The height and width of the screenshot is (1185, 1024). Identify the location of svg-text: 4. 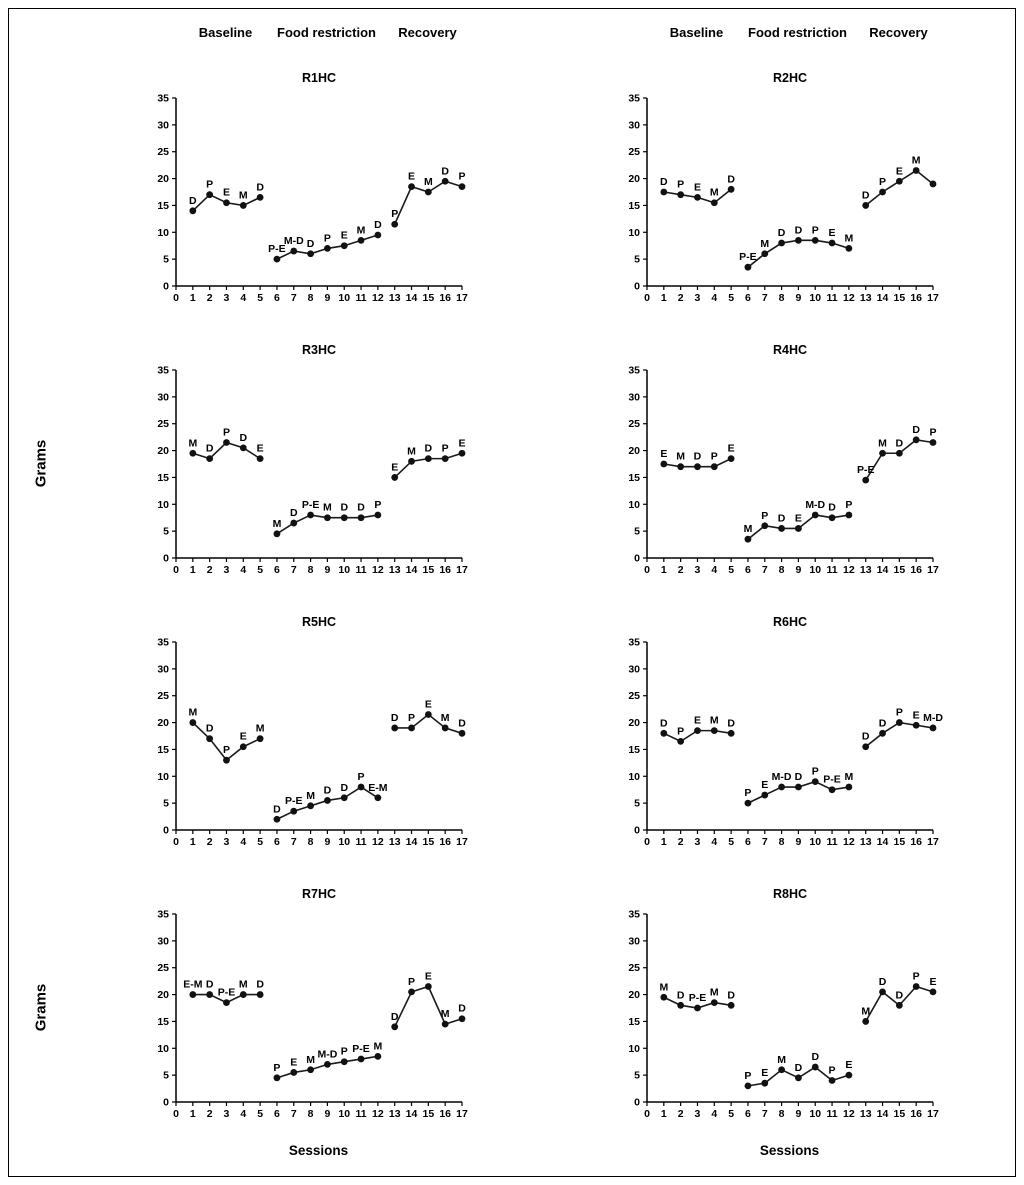
(243, 842).